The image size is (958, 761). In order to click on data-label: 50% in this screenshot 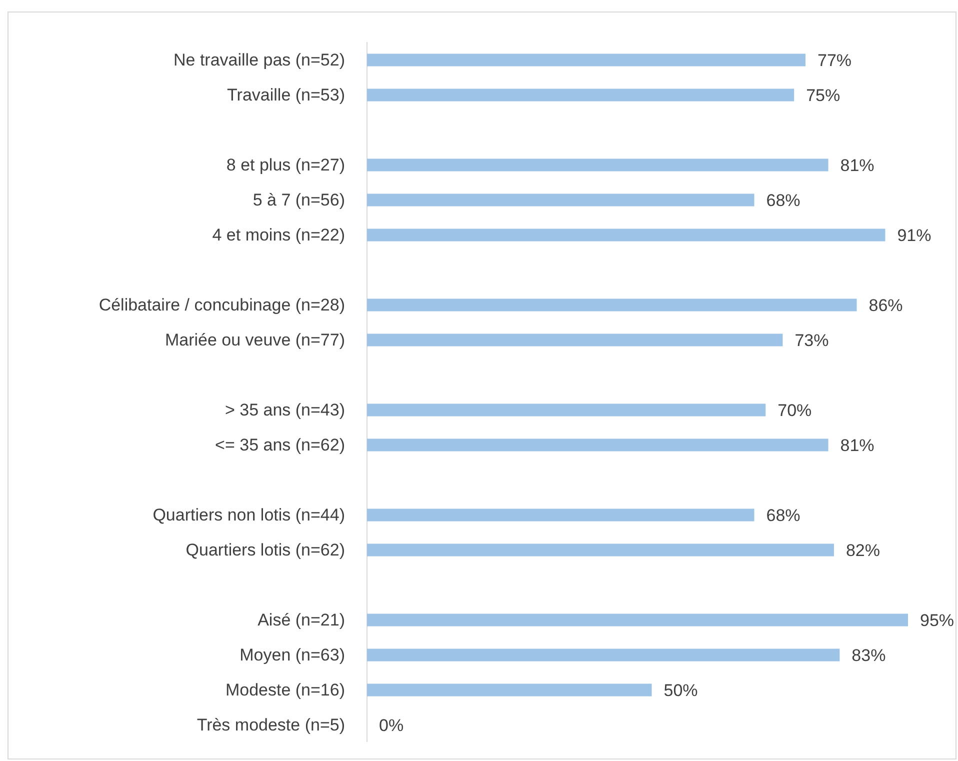, I will do `click(681, 690)`.